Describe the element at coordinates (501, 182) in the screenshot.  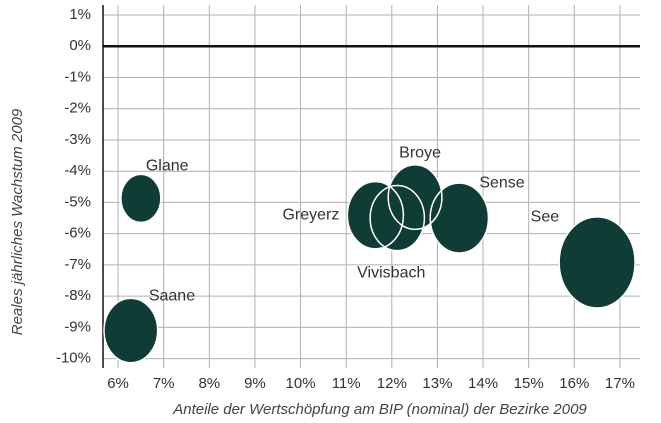
I see `point-label: Sense` at that location.